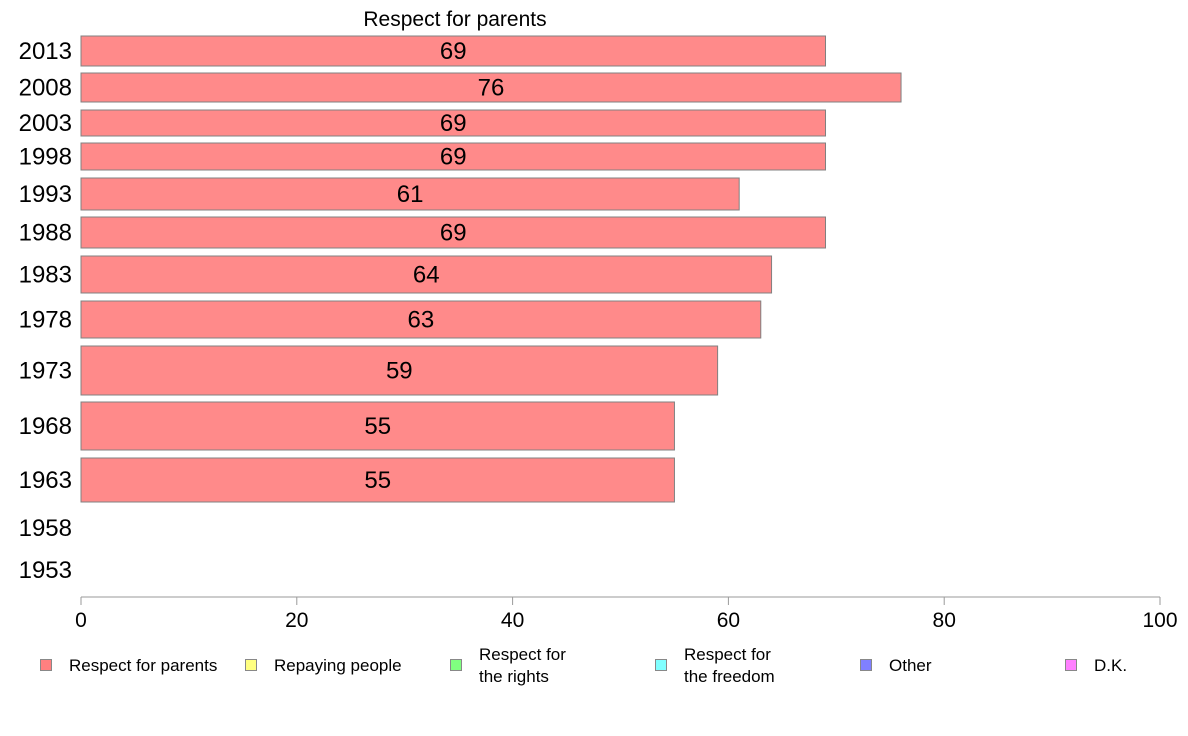 The height and width of the screenshot is (736, 1188). I want to click on bar-1968, so click(377, 426).